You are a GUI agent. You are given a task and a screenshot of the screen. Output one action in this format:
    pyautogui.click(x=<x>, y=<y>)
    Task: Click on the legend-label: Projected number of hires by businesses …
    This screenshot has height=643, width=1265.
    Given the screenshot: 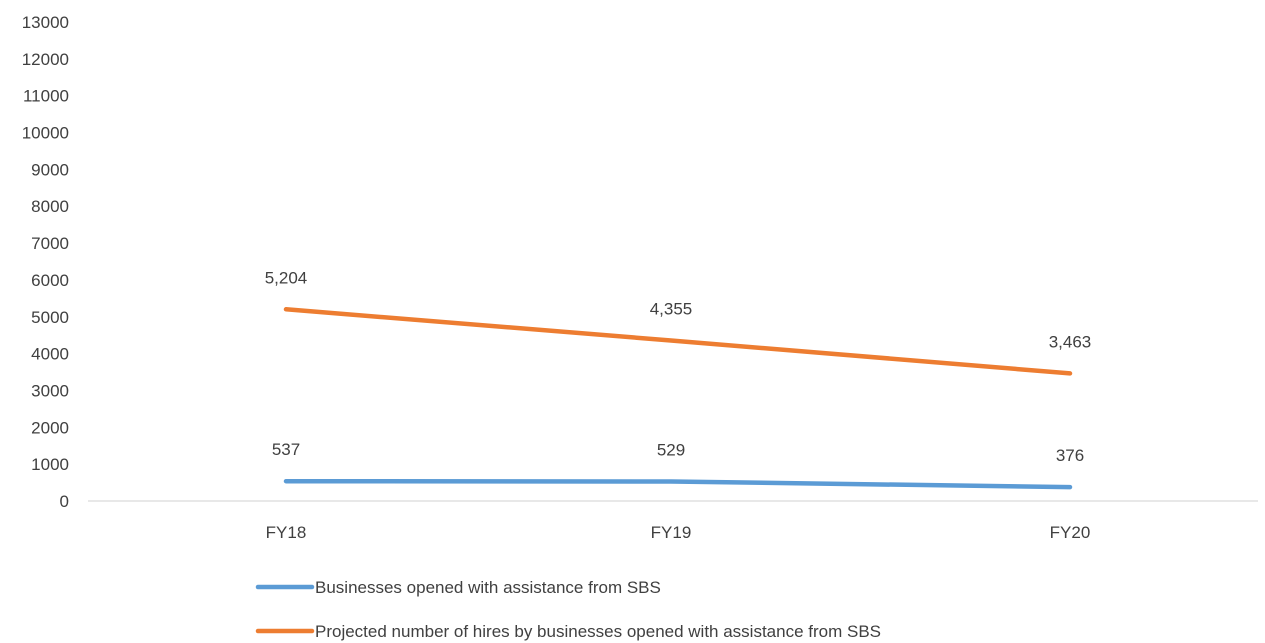 What is the action you would take?
    pyautogui.click(x=598, y=631)
    